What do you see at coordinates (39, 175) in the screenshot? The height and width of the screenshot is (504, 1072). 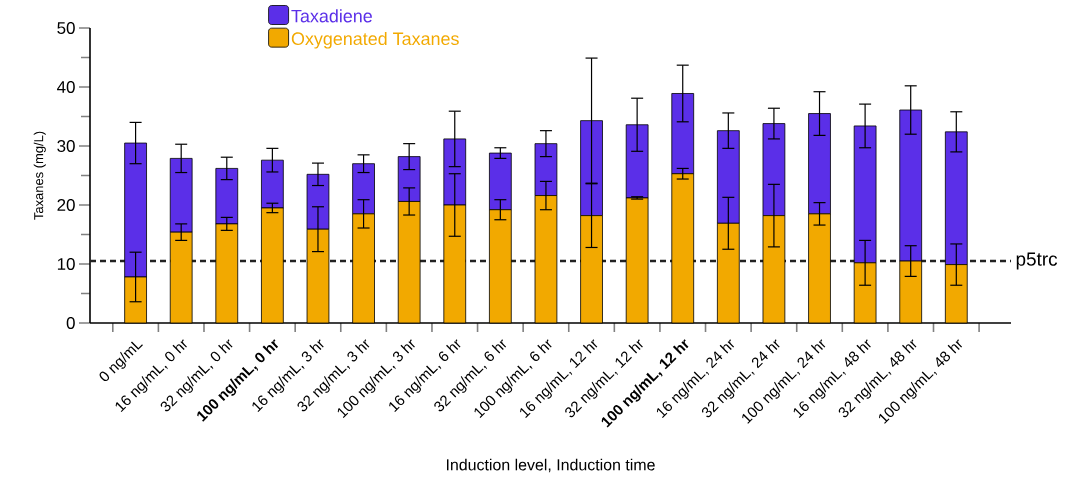 I see `y-axis-title: Taxanes (mg/L)` at bounding box center [39, 175].